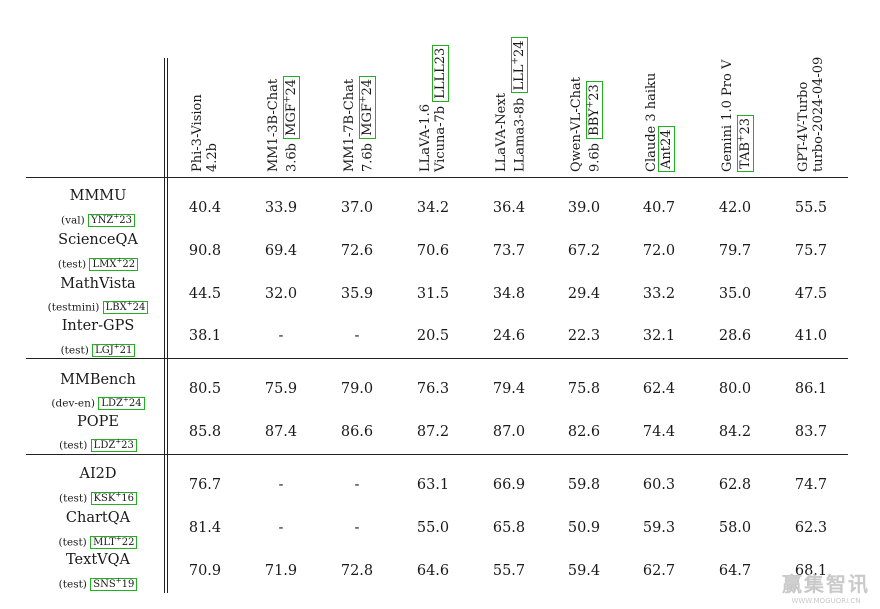 Image resolution: width=880 pixels, height=609 pixels. Describe the element at coordinates (98, 380) in the screenshot. I see `benchmark-name: MMBench` at that location.